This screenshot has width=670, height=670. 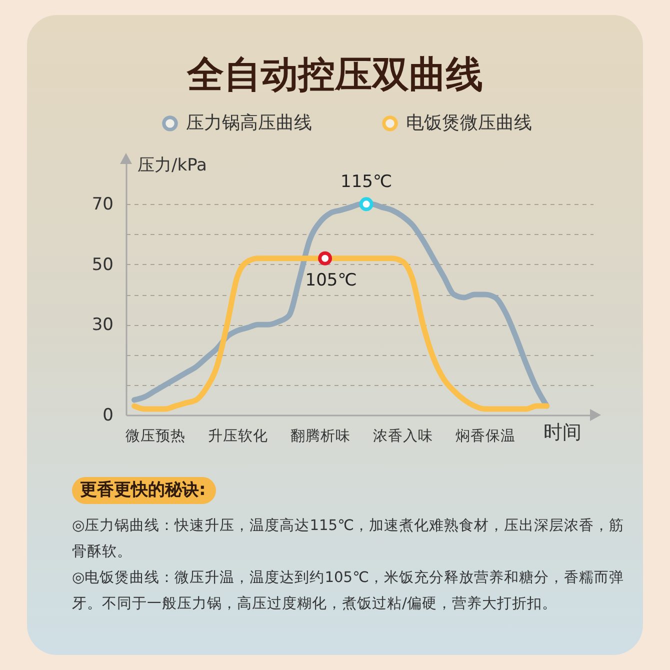 What do you see at coordinates (348, 591) in the screenshot?
I see `text: ◎电饭煲曲线：微压升温，温度达到约105℃，米饭充分释放营养和糖分，香糯而弹牙。不同于一般压力锅，高压过度糊化，煮饭过粘/偏硬，营养大打折扣。` at bounding box center [348, 591].